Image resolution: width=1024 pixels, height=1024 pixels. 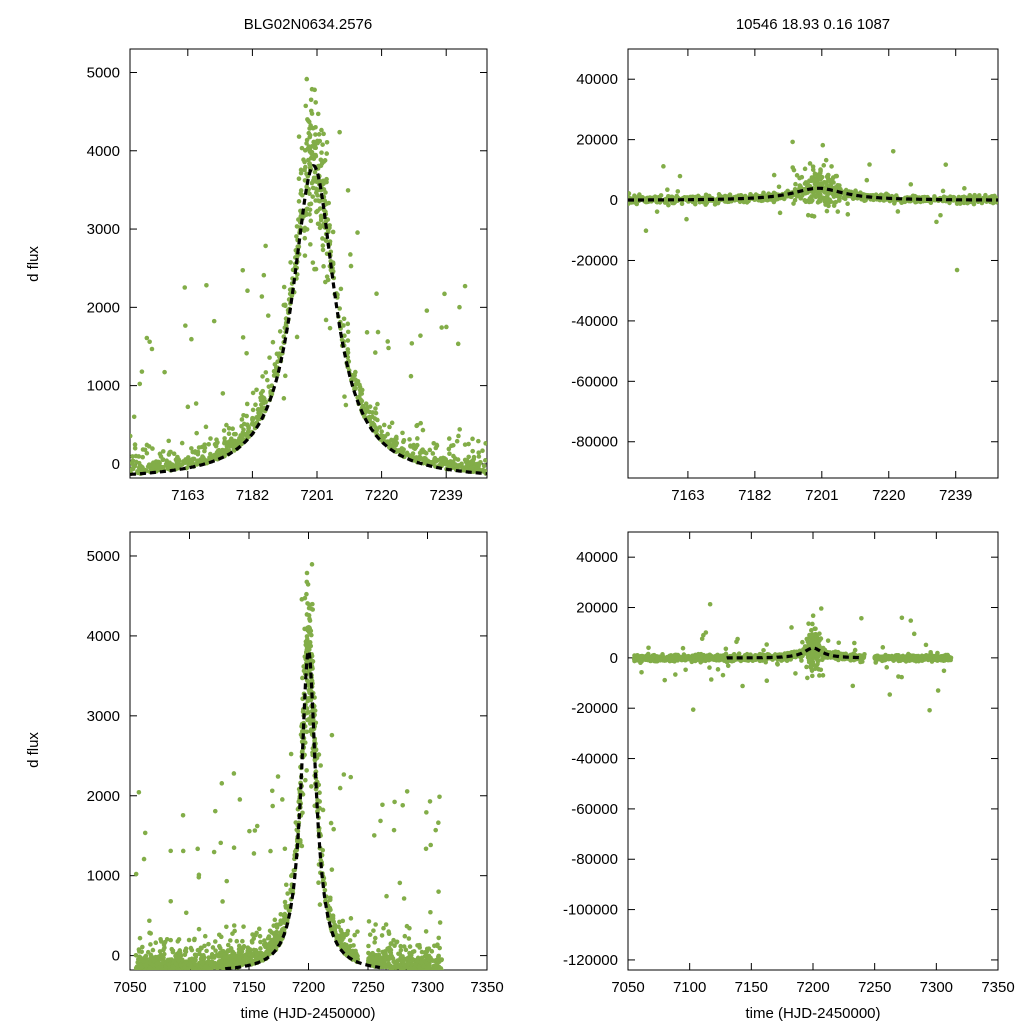 What do you see at coordinates (751, 987) in the screenshot?
I see `x-tick-label: 7150` at bounding box center [751, 987].